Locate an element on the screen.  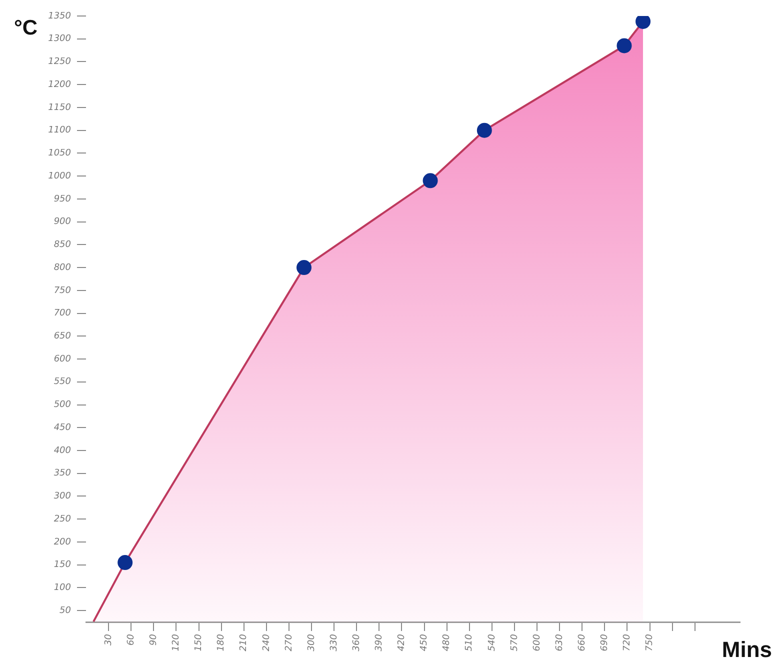
y-tick-label: 200 is located at coordinates (63, 542).